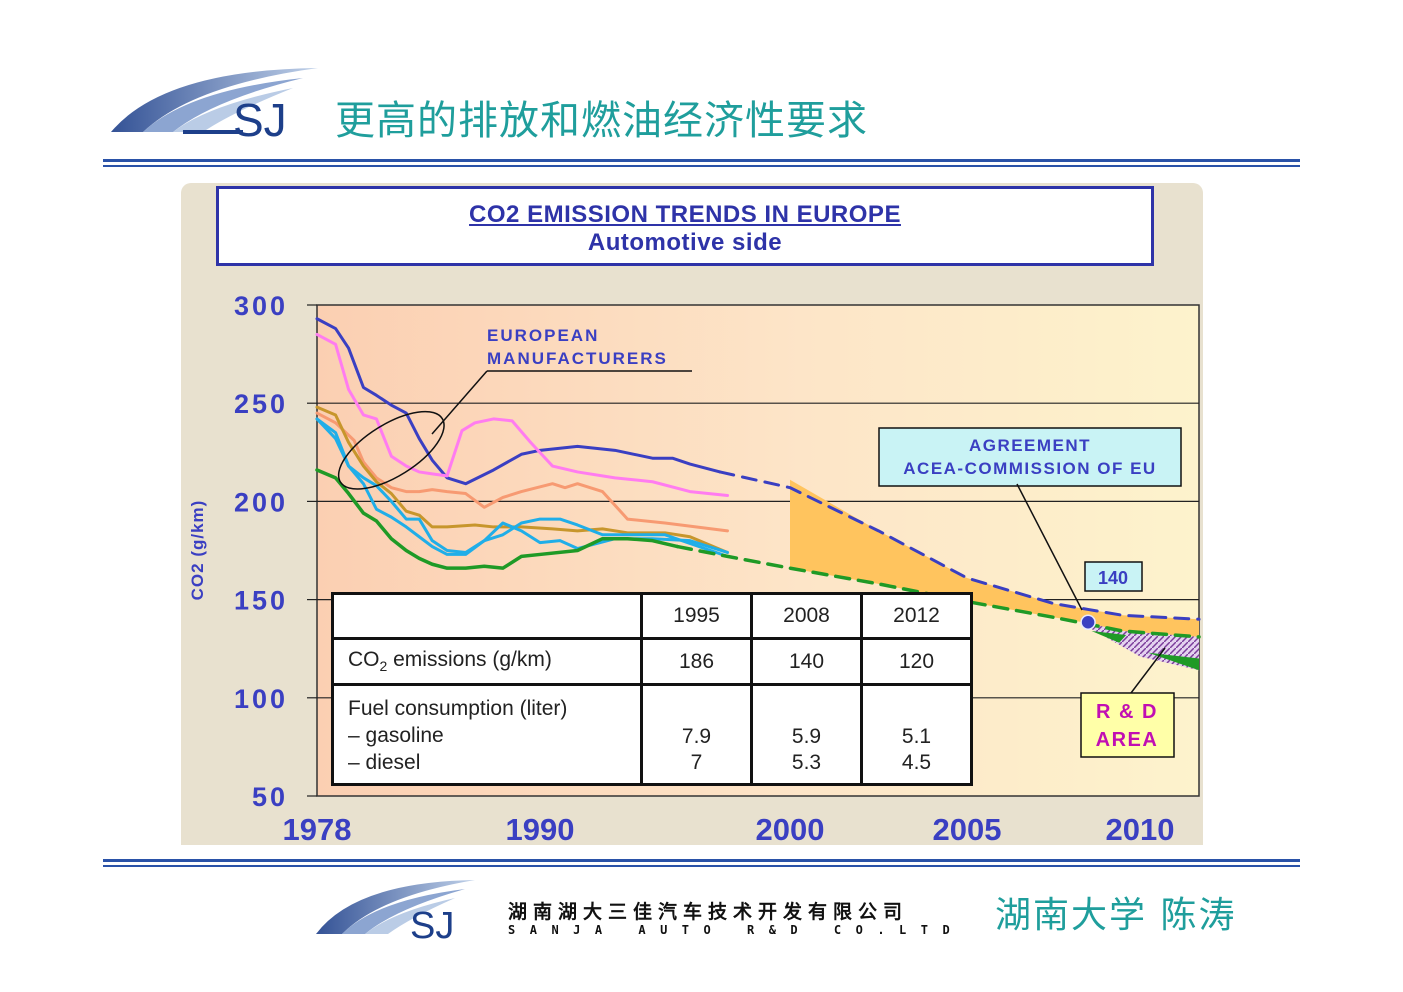 Image resolution: width=1403 pixels, height=992 pixels. Describe the element at coordinates (806, 736) in the screenshot. I see `table-cell: 5.9` at that location.